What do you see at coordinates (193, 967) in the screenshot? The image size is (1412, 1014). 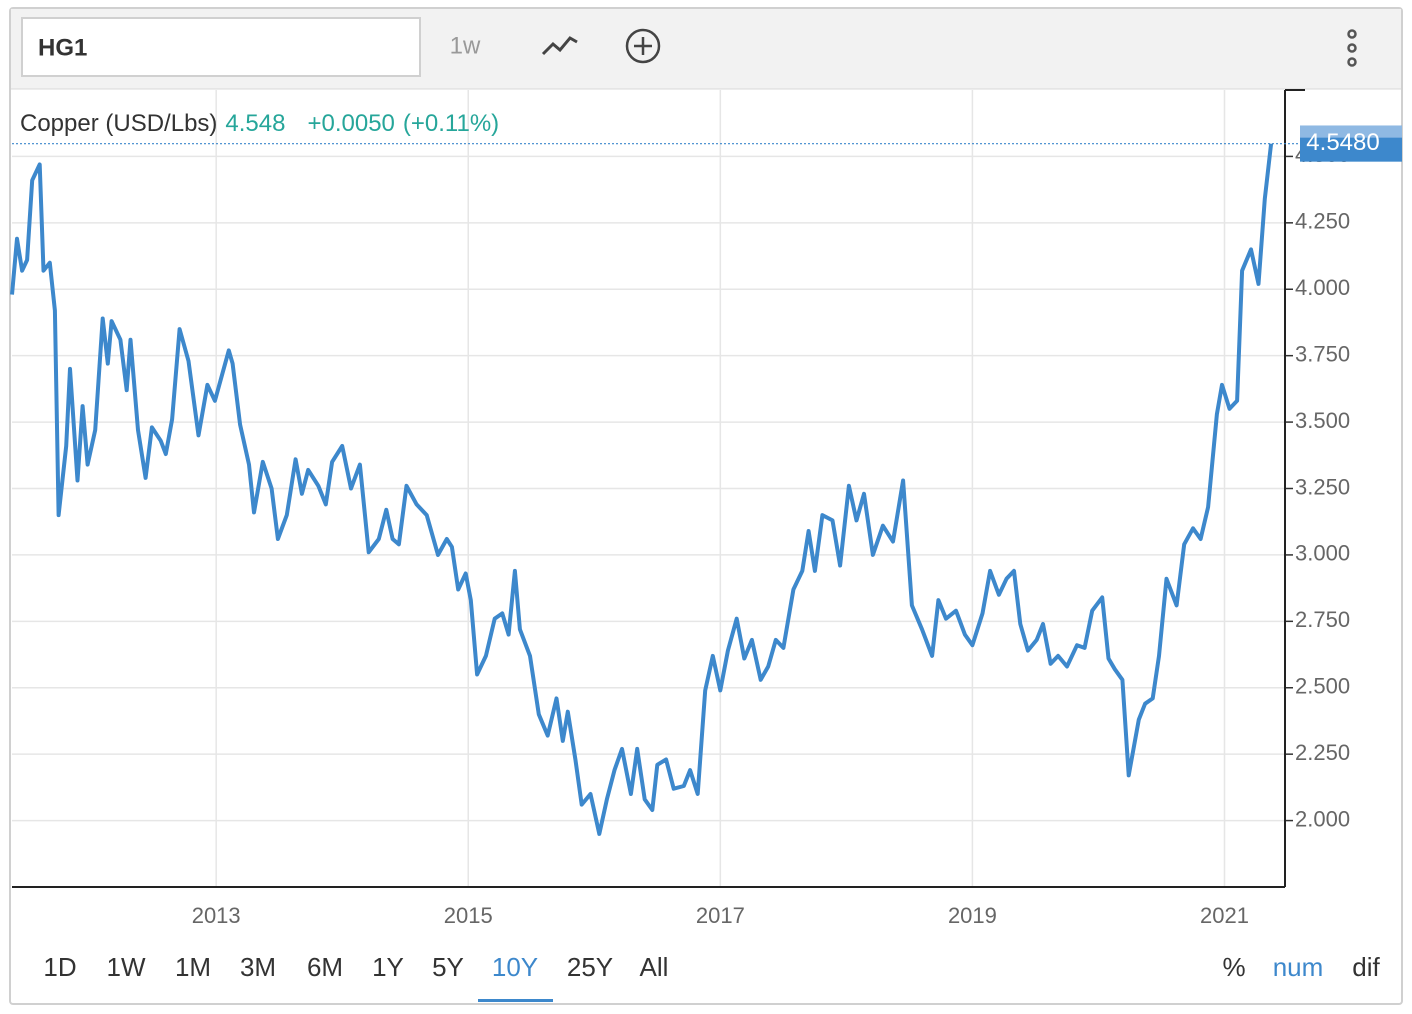 I see `range-button: 1M` at bounding box center [193, 967].